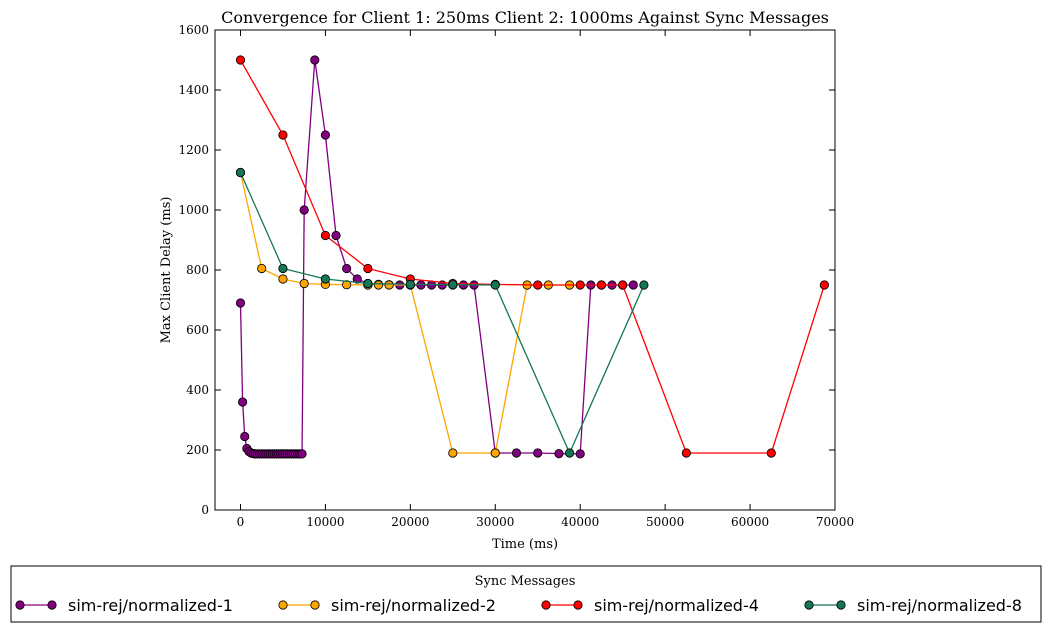  What do you see at coordinates (197, 390) in the screenshot?
I see `y-tick-label: 400` at bounding box center [197, 390].